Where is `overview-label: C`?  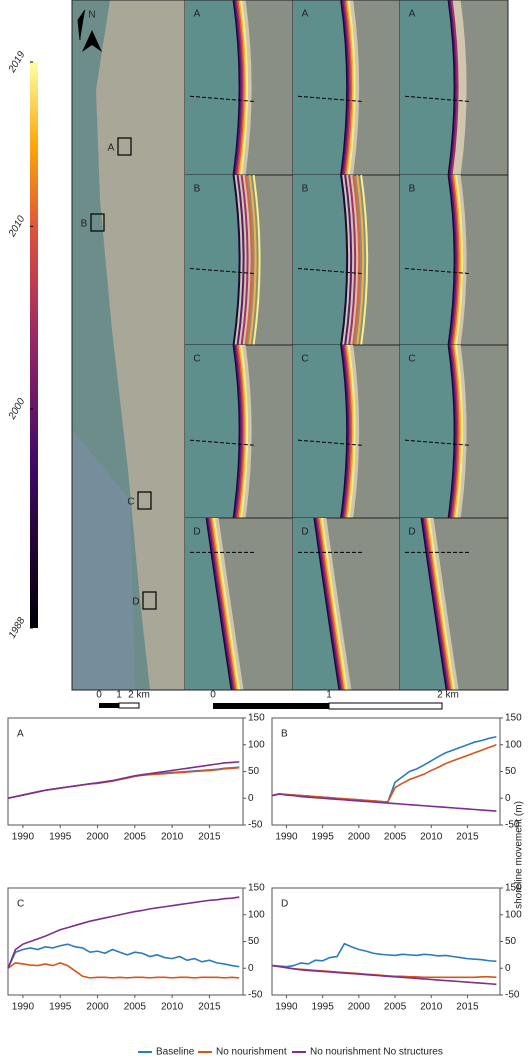
overview-label: C is located at coordinates (130, 502).